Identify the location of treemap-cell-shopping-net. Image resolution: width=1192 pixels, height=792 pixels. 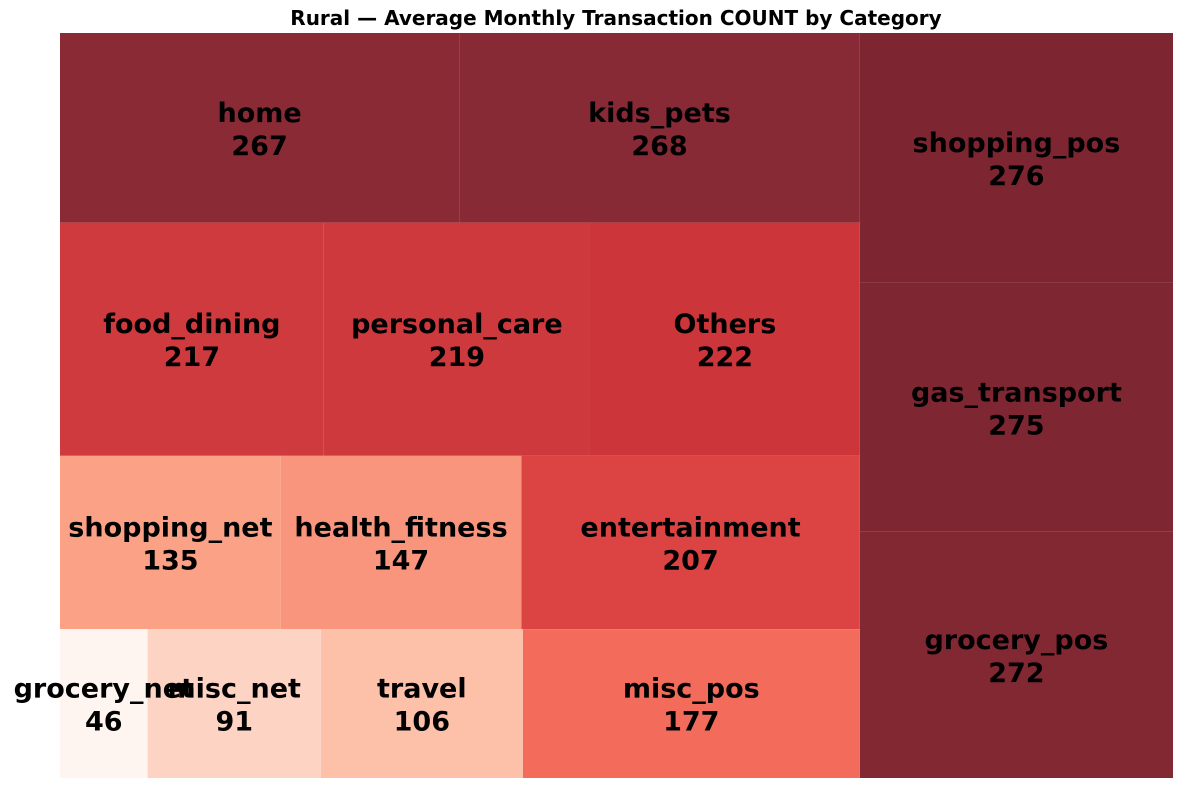
(170, 542).